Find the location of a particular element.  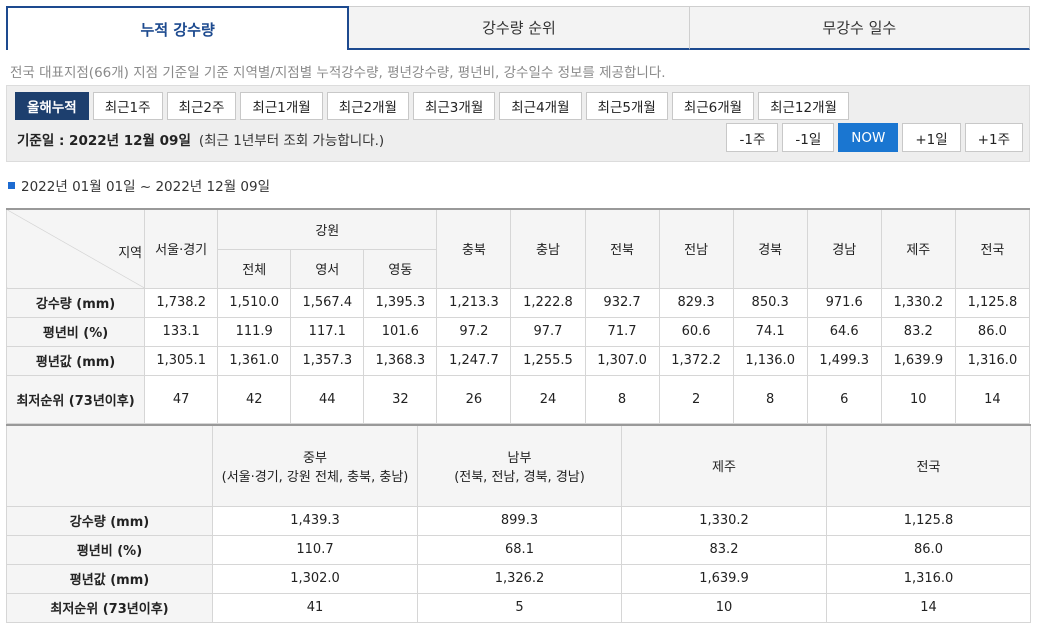

table-cell: 1,136.0 is located at coordinates (770, 360).